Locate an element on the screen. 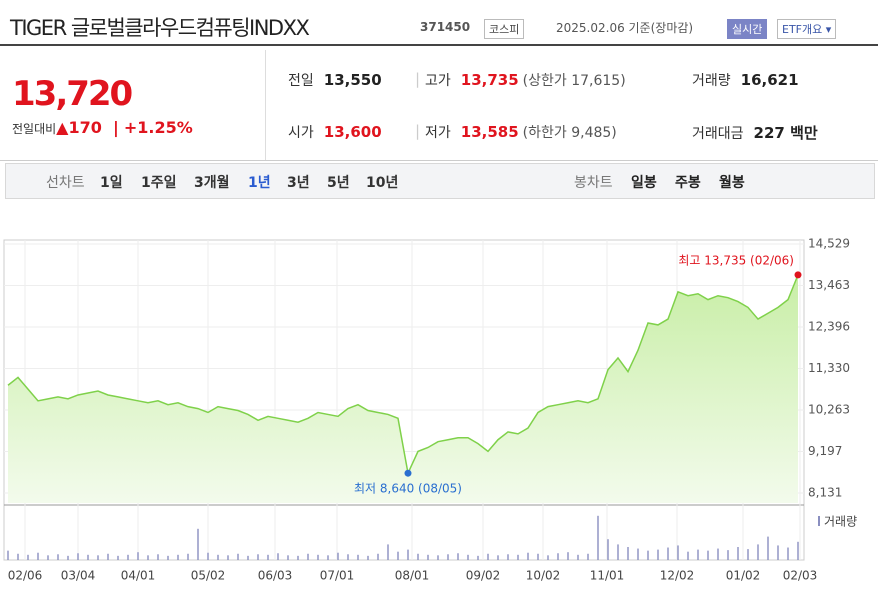 The height and width of the screenshot is (597, 878). tab: 월봉 is located at coordinates (732, 183).